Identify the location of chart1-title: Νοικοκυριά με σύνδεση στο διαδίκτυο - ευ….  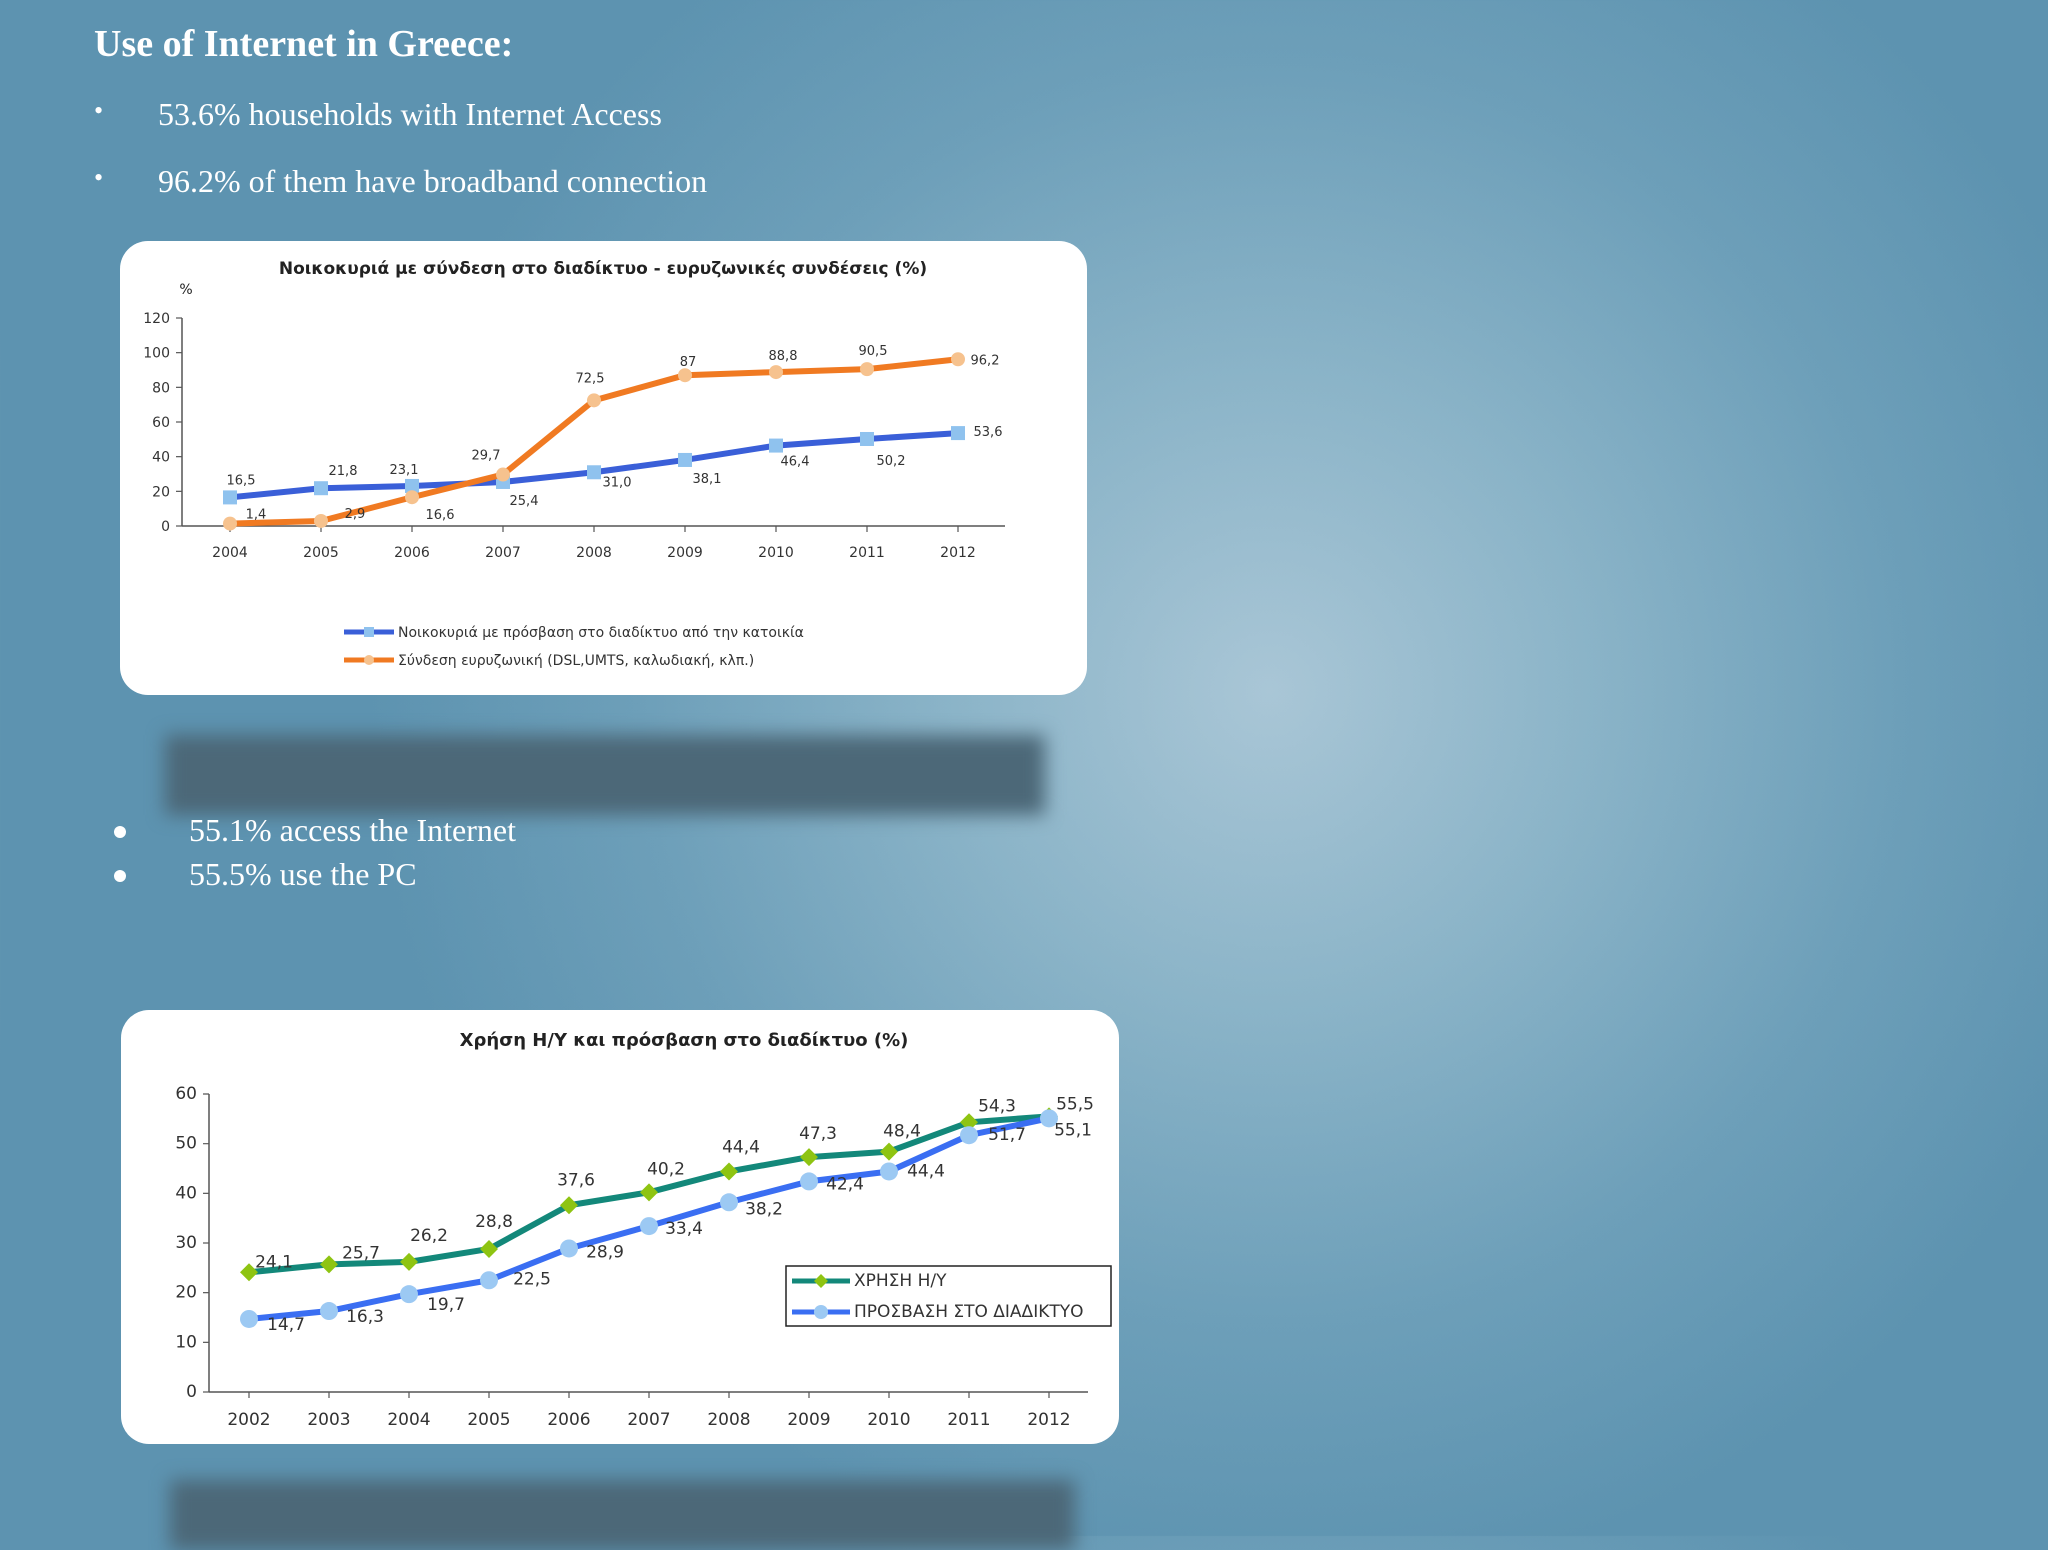
(603, 269).